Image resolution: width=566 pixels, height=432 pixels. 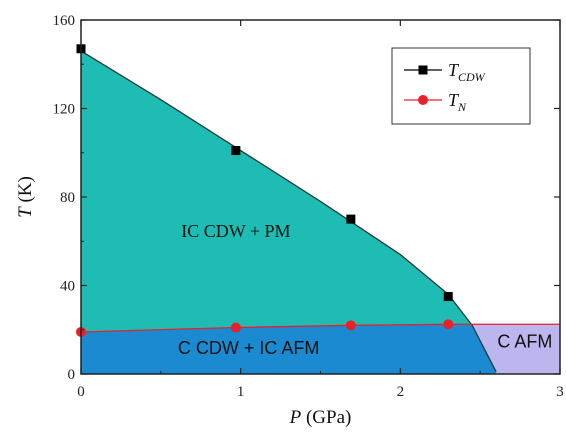 I want to click on region-c-cdw-ic-afm, so click(x=289, y=349).